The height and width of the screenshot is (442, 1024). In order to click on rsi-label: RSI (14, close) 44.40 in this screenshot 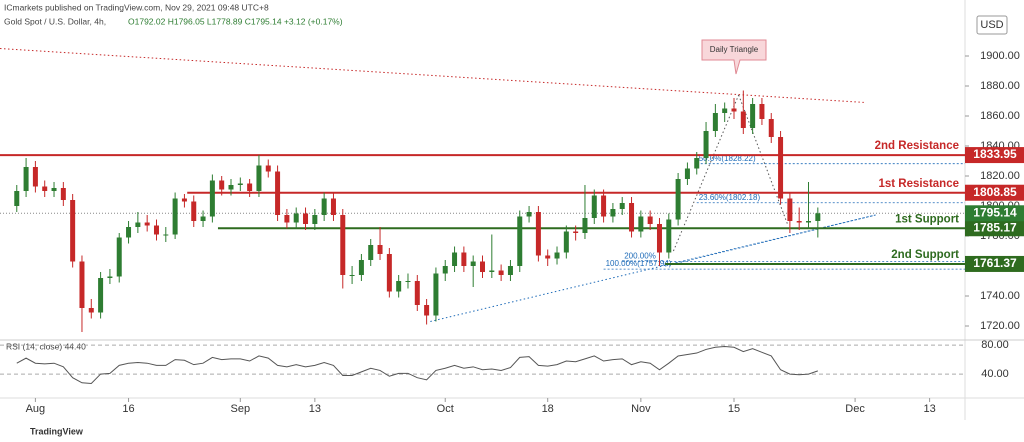, I will do `click(46, 346)`.